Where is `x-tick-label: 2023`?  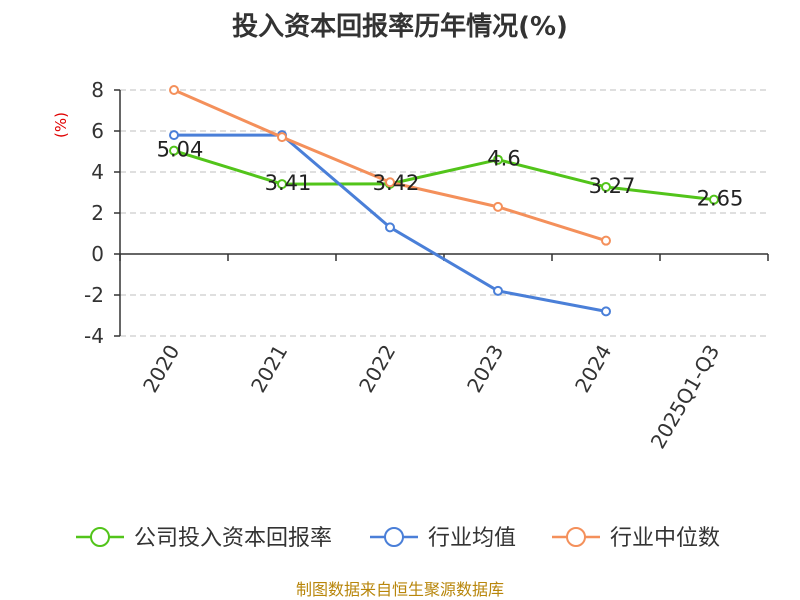 x-tick-label: 2023 is located at coordinates (485, 369).